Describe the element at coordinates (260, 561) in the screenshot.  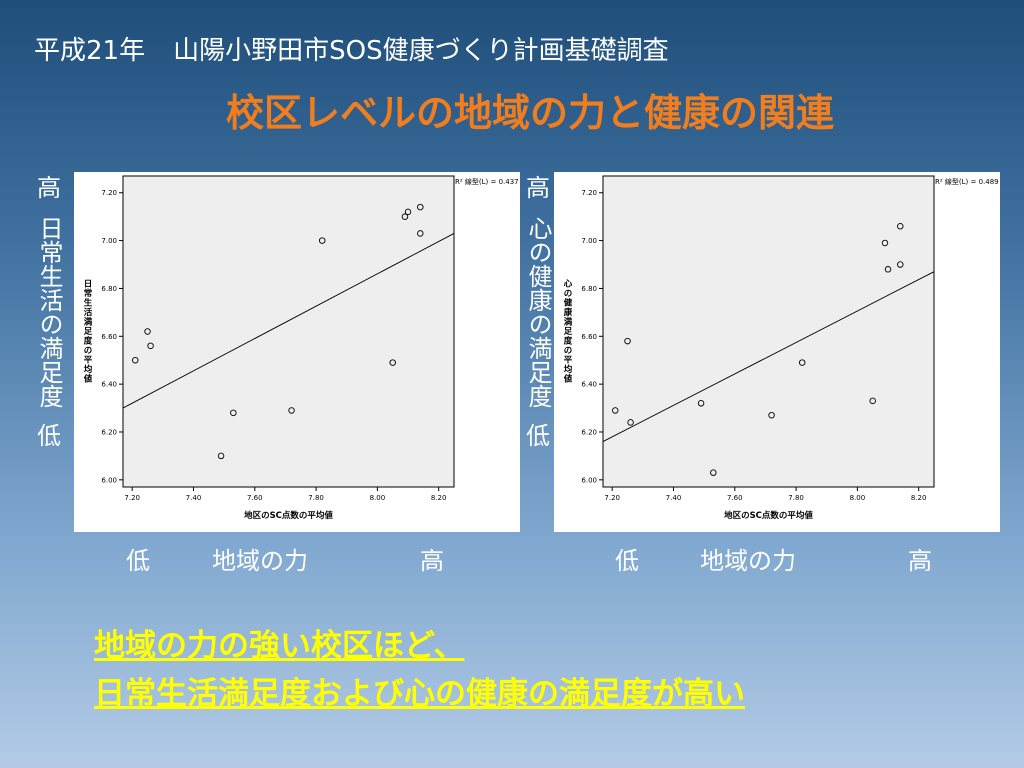
I see `left-x-middle: 地域の力` at that location.